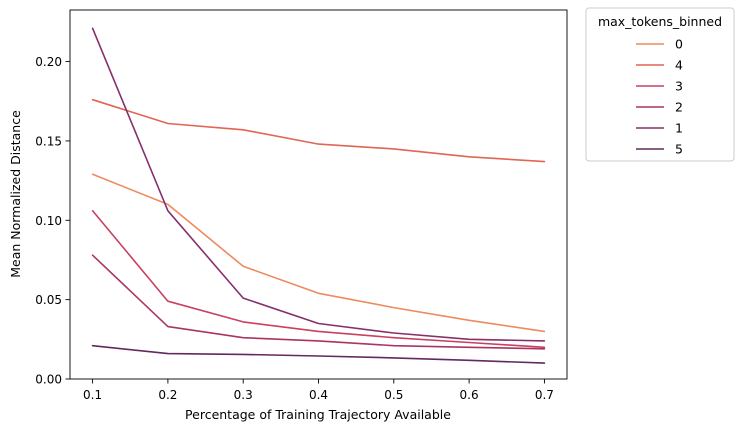  What do you see at coordinates (544, 395) in the screenshot?
I see `x-tick-label: 0.7` at bounding box center [544, 395].